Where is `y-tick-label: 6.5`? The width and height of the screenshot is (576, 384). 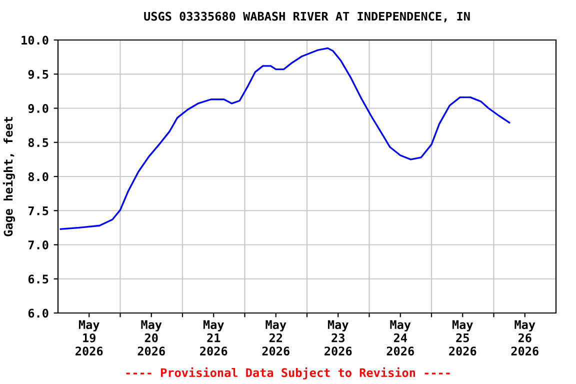 y-tick-label: 6.5 is located at coordinates (38, 279).